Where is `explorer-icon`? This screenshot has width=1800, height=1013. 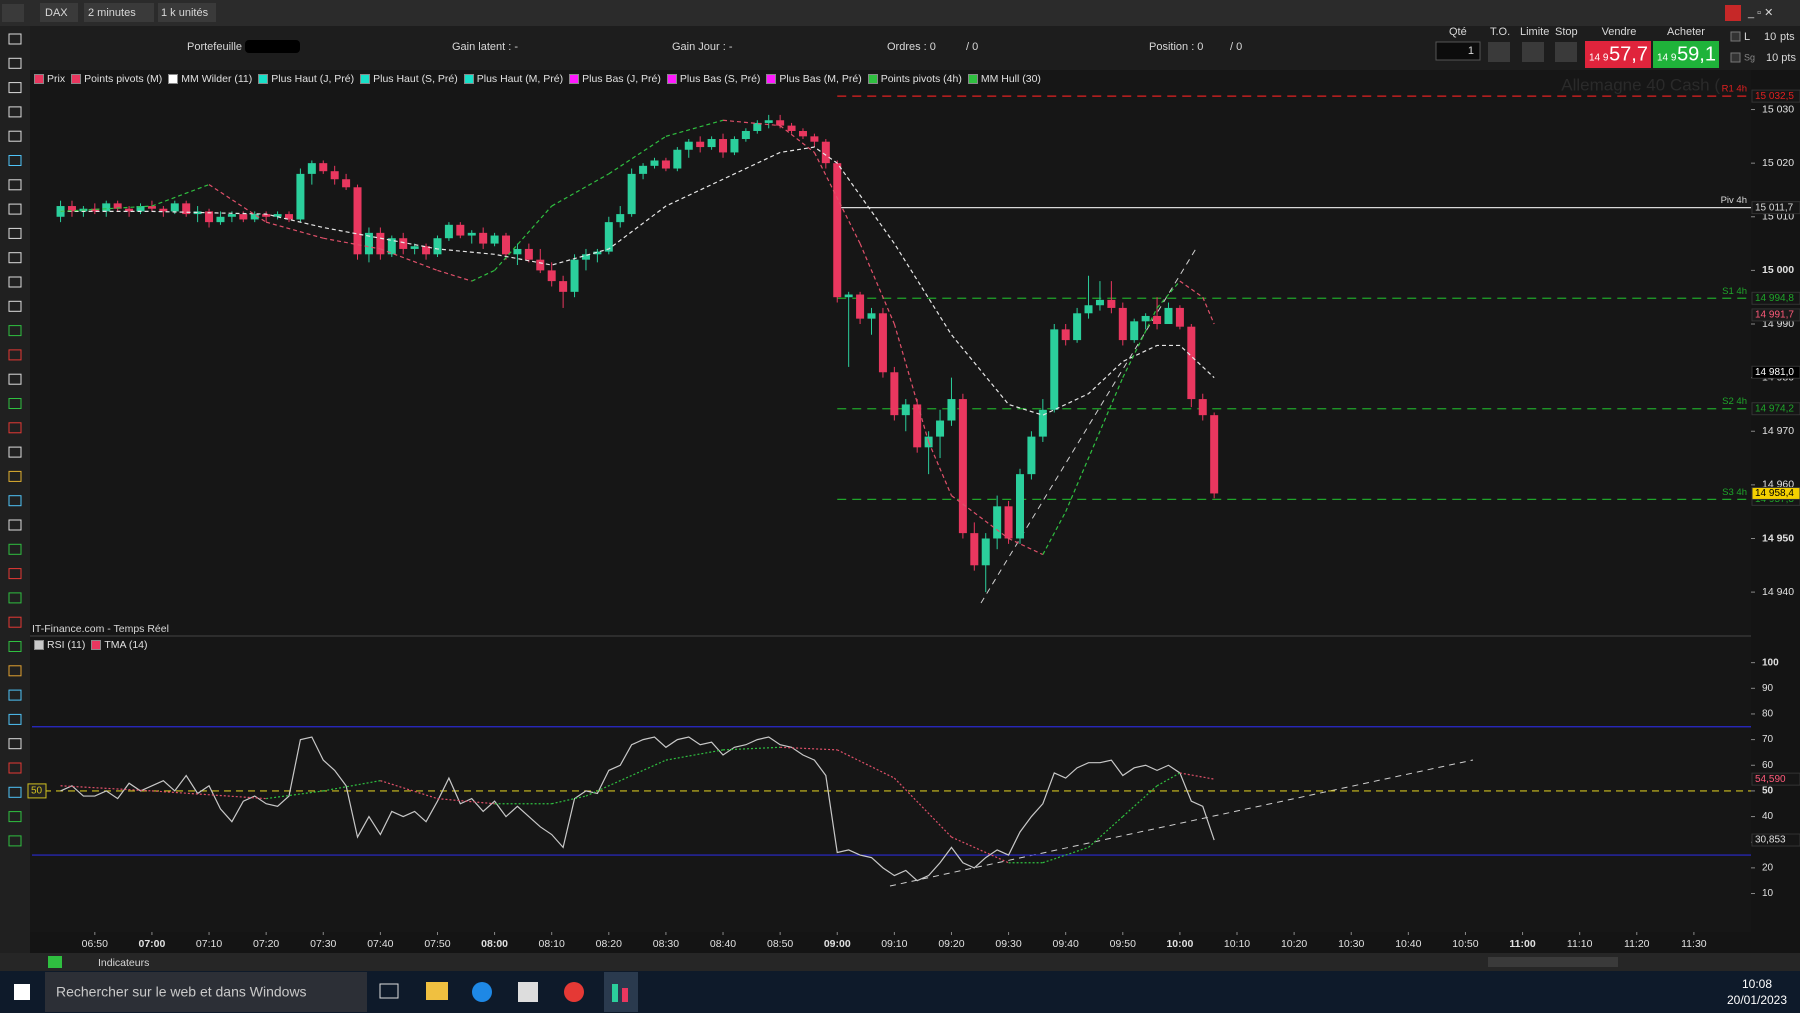 explorer-icon is located at coordinates (437, 991).